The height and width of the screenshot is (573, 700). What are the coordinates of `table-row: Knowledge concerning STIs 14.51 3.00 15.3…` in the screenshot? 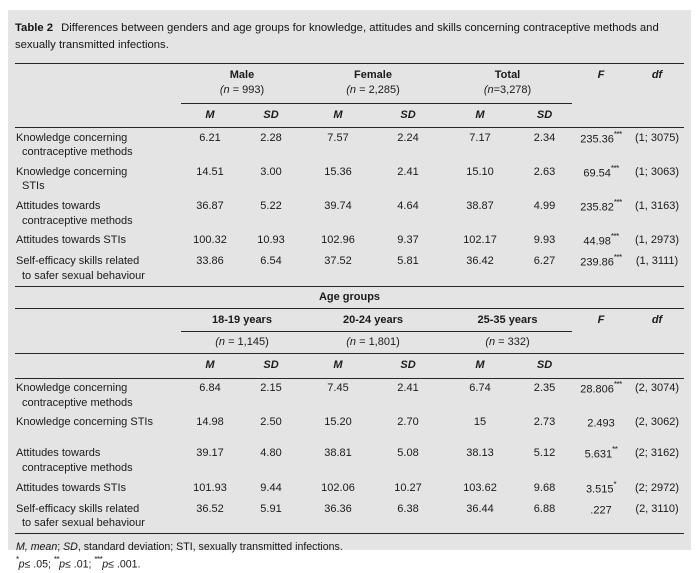 It's located at (349, 179).